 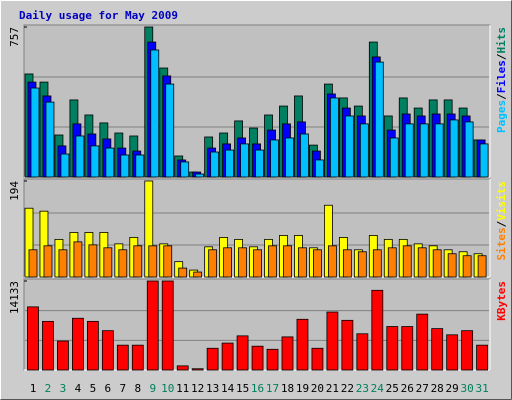 What do you see at coordinates (257, 388) in the screenshot?
I see `x-tick-label: 16` at bounding box center [257, 388].